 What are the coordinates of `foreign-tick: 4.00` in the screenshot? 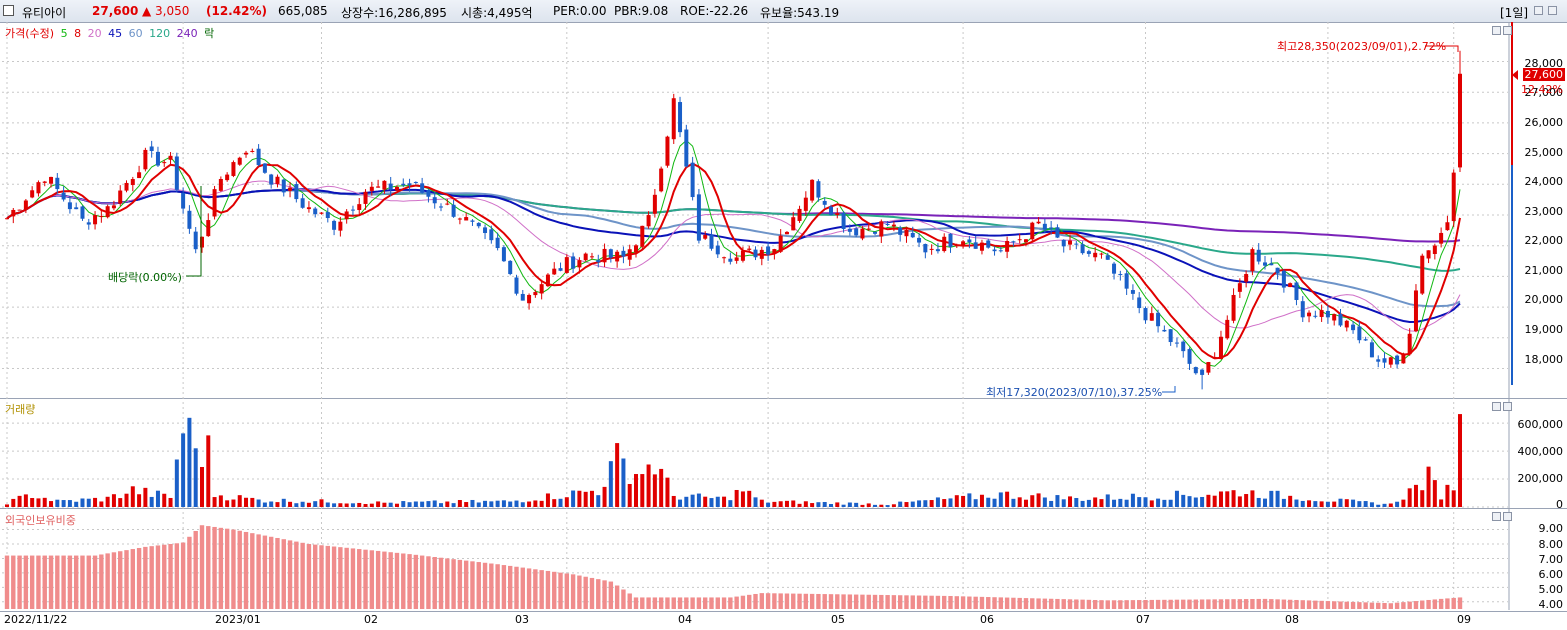 It's located at (1551, 604).